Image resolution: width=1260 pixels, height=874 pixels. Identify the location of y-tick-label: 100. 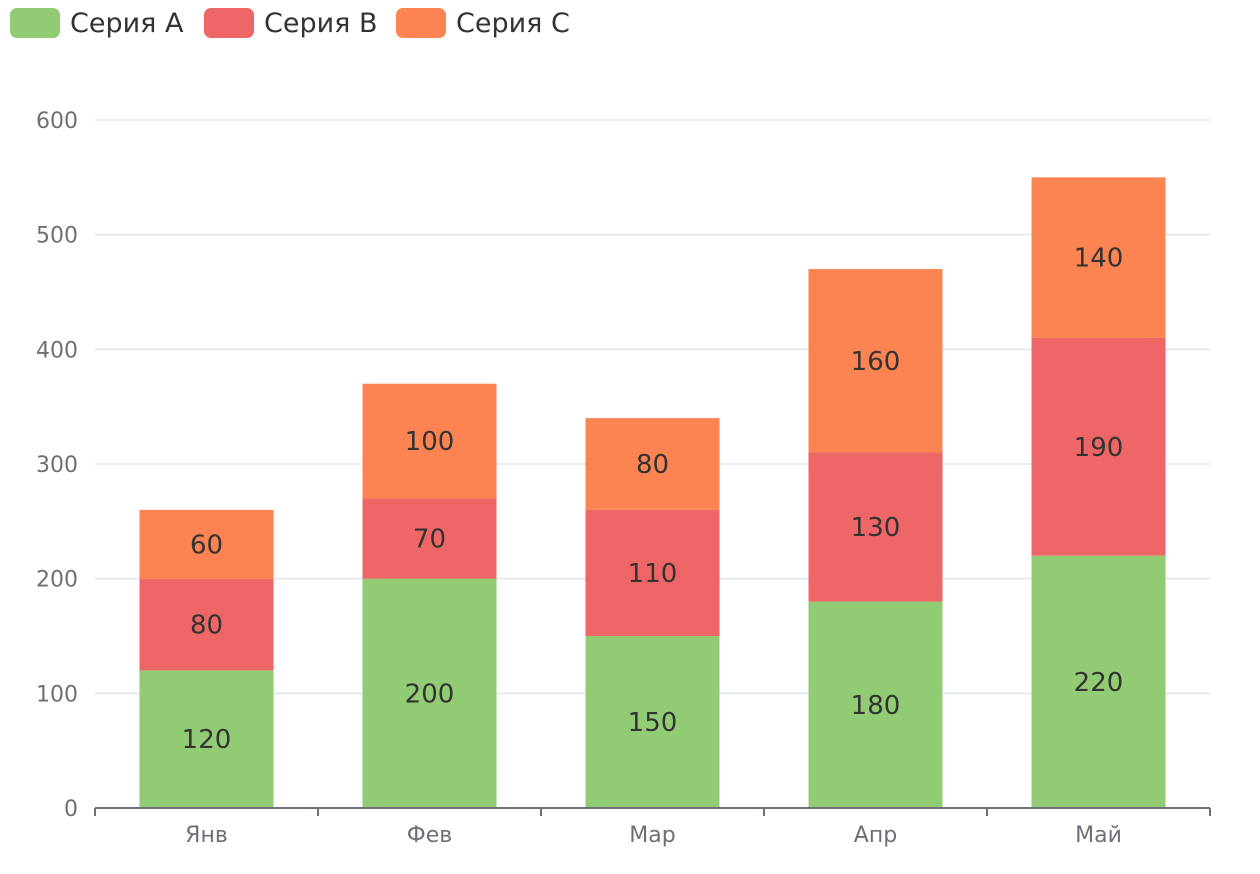
(57, 694).